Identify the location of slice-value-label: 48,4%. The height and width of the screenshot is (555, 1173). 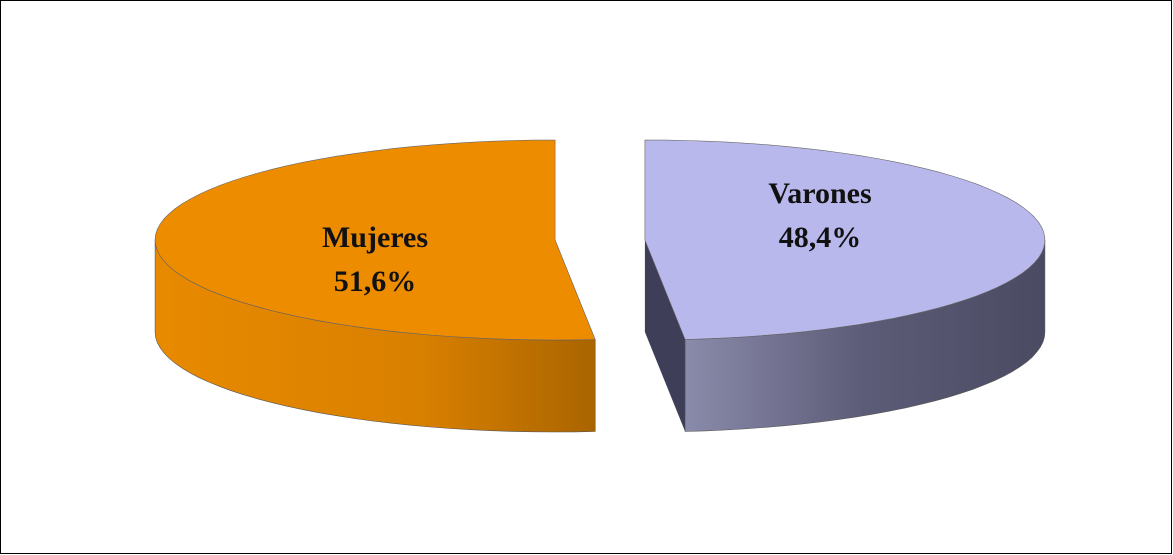
(820, 237).